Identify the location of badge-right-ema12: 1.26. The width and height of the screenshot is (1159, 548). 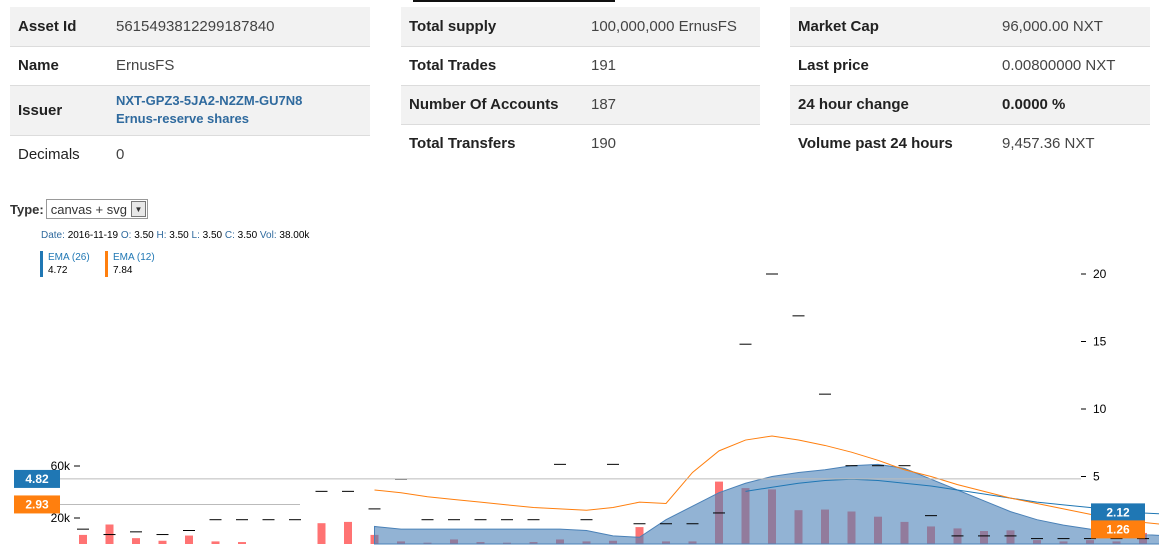
(1118, 529).